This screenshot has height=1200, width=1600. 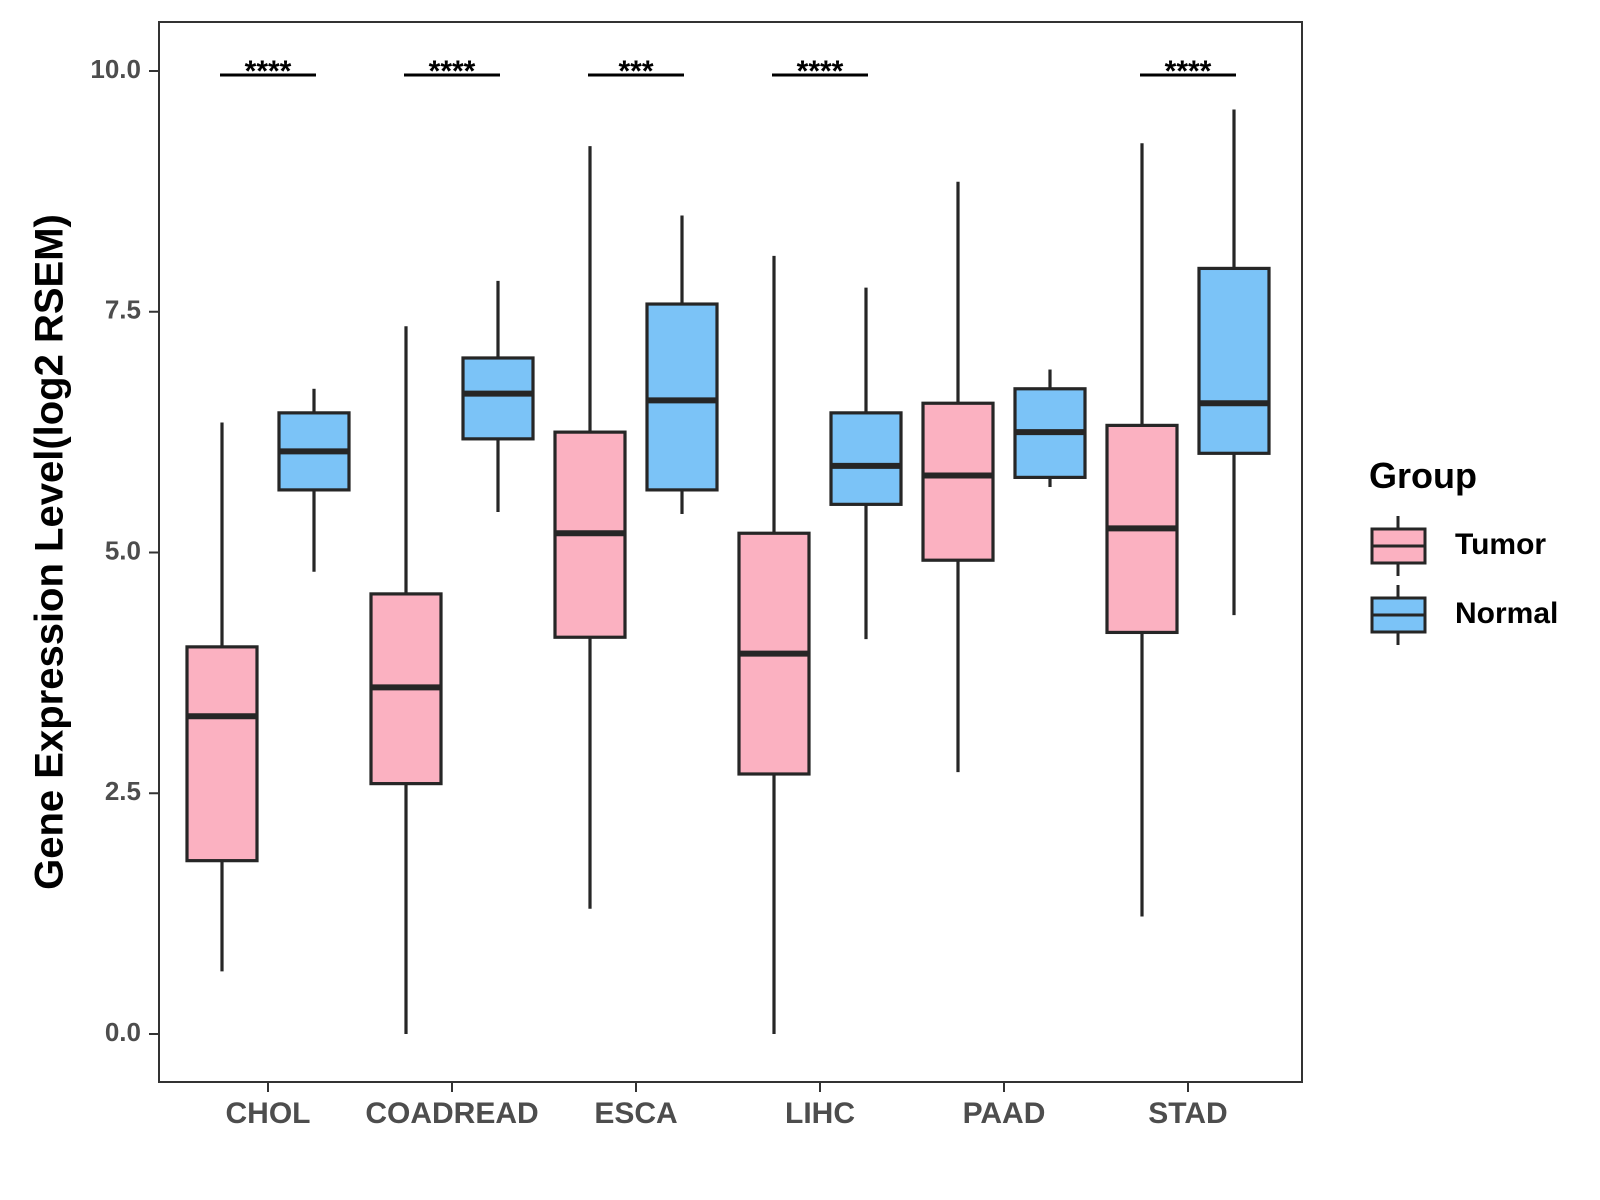 What do you see at coordinates (1142, 530) in the screenshot?
I see `box-tumor-stad` at bounding box center [1142, 530].